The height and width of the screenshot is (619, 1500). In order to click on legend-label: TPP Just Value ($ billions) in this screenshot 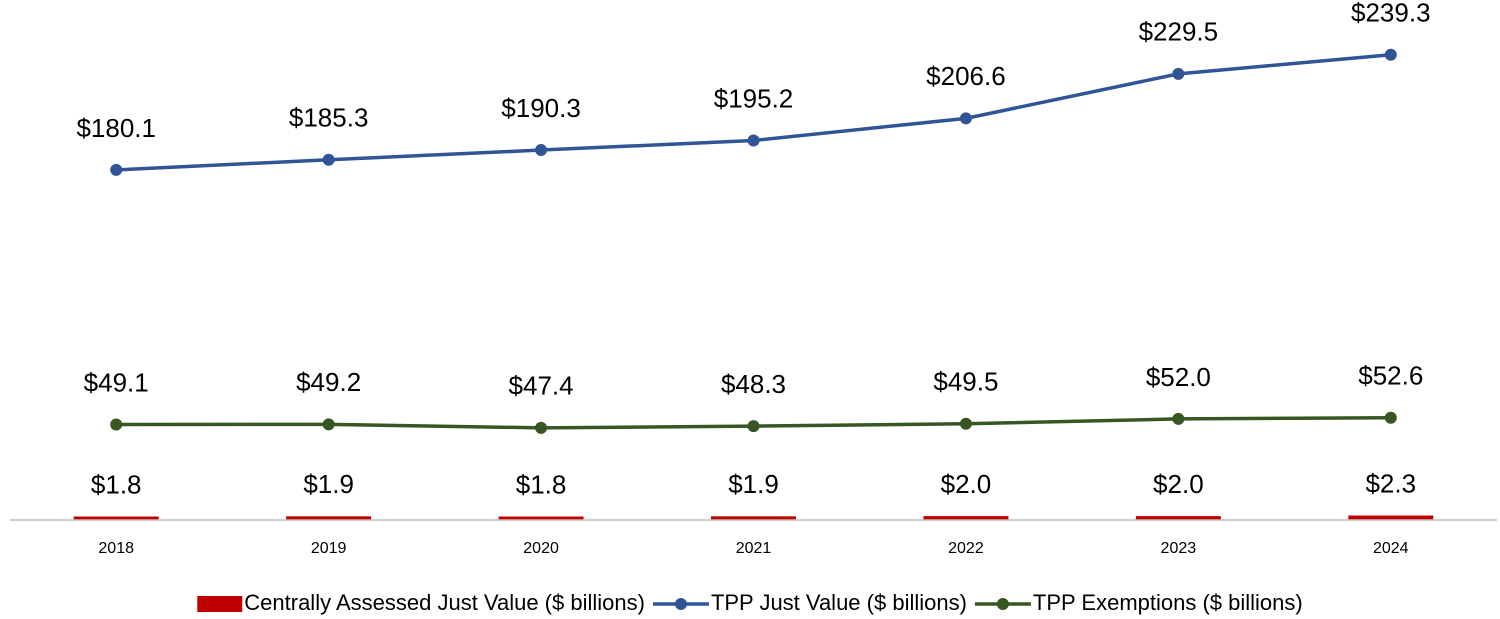, I will do `click(839, 602)`.